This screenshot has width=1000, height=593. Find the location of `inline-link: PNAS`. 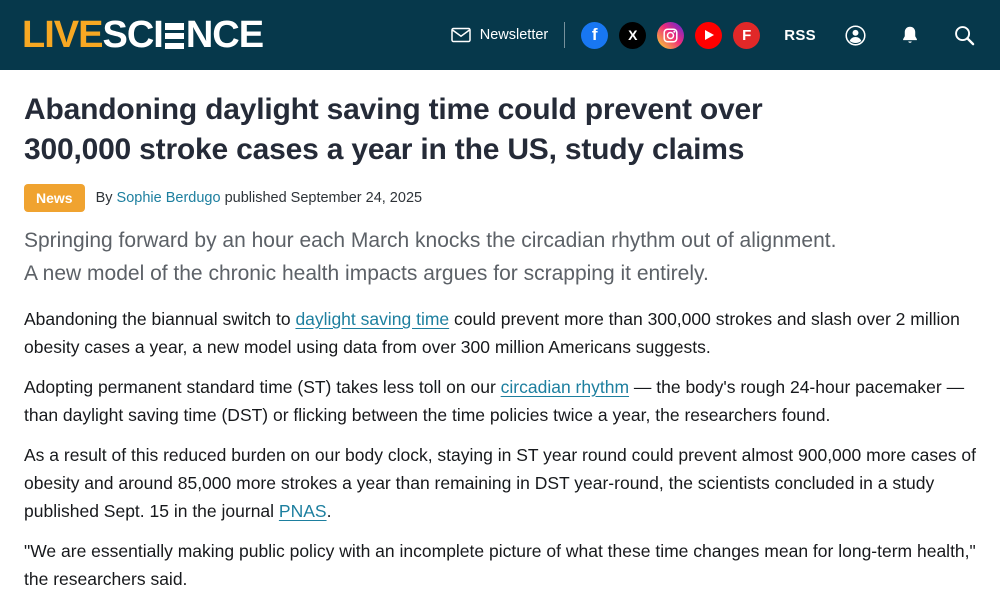

inline-link: PNAS is located at coordinates (302, 511).